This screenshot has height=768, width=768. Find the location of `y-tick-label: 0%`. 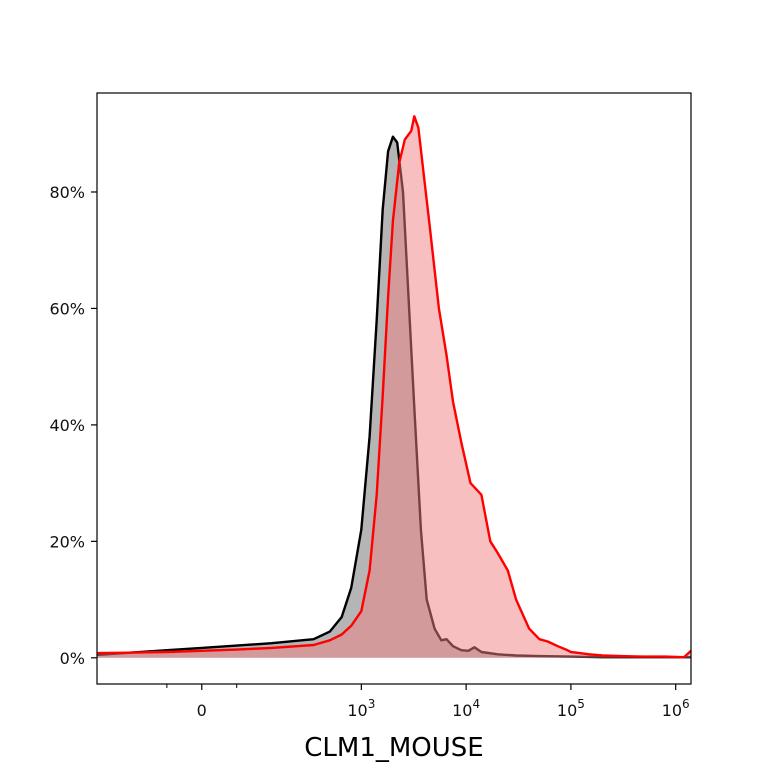

y-tick-label: 0% is located at coordinates (72, 658).